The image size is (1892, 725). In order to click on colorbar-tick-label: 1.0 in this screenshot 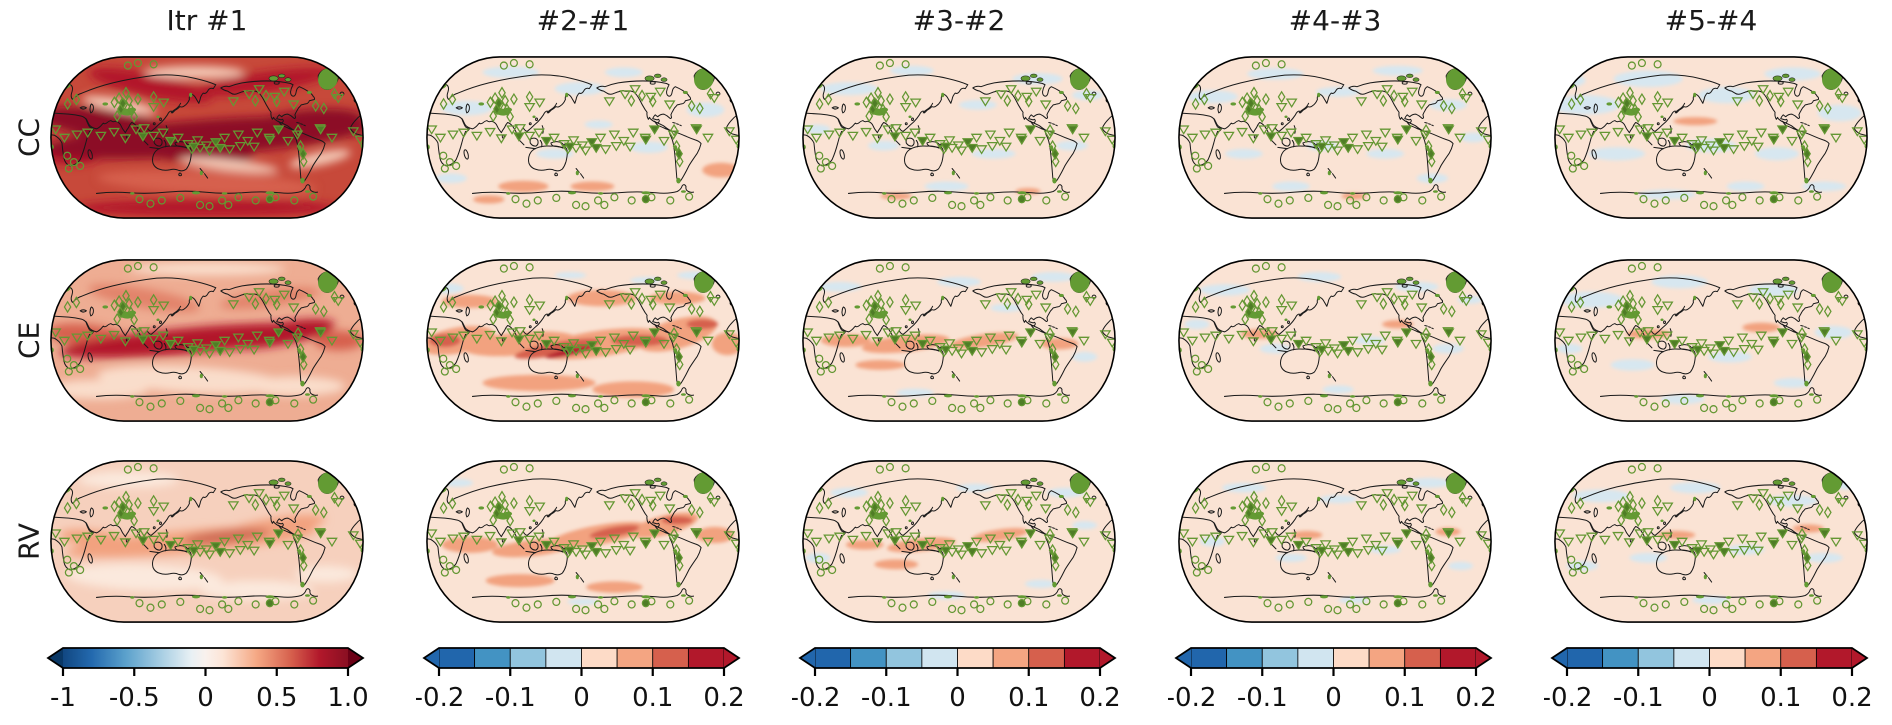, I will do `click(347, 698)`.